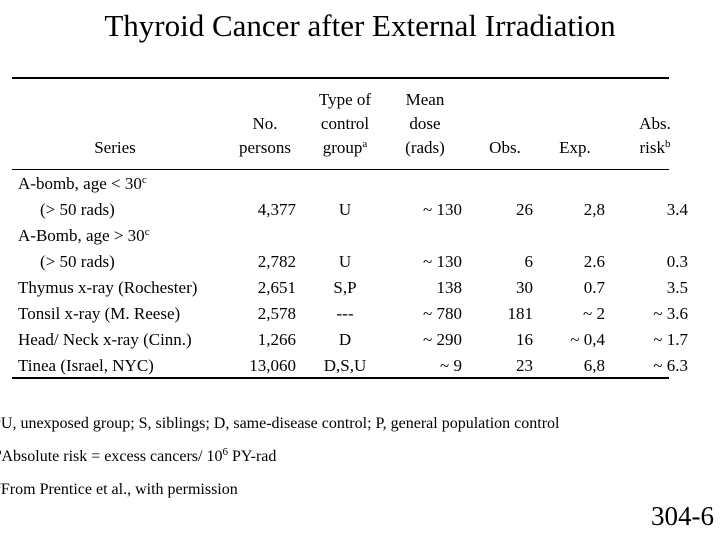 The height and width of the screenshot is (540, 720). I want to click on series-label: A-bomb, age < 30c, so click(82, 184).